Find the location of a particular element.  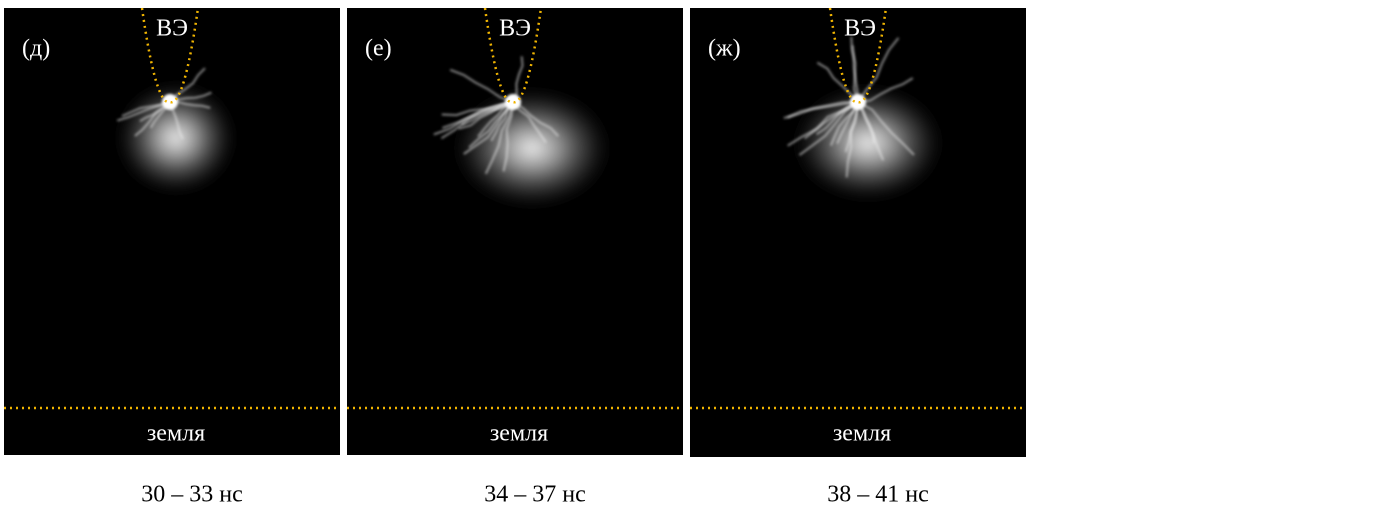

time-caption: 30 – 33 нс is located at coordinates (192, 495).